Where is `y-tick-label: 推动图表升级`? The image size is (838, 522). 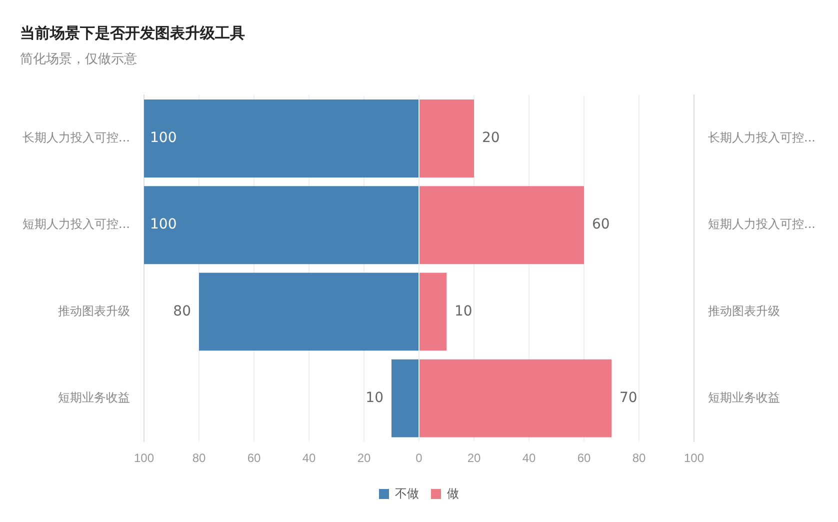 y-tick-label: 推动图表升级 is located at coordinates (94, 311).